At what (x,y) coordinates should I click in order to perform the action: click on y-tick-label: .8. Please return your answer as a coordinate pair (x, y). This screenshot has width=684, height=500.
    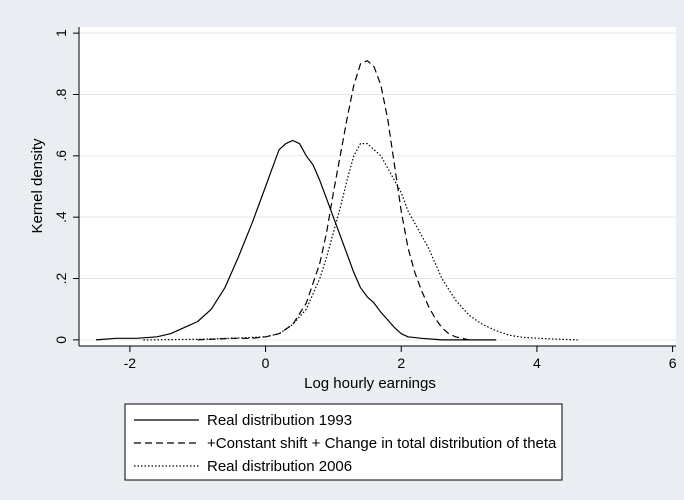
    Looking at the image, I should click on (61, 94).